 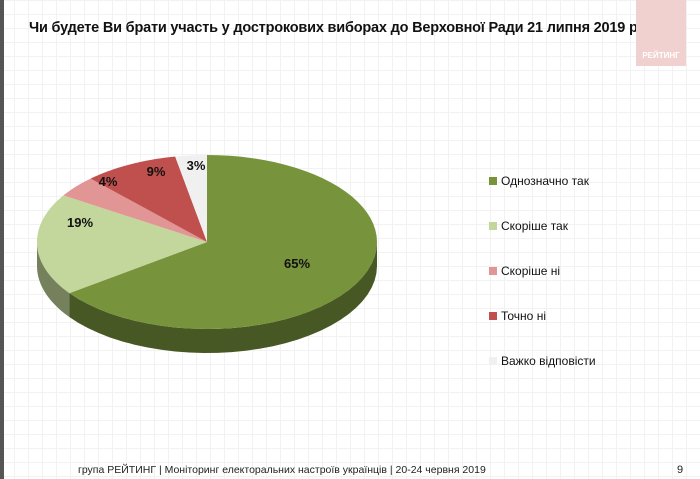 I want to click on data-label: 65%, so click(x=297, y=263).